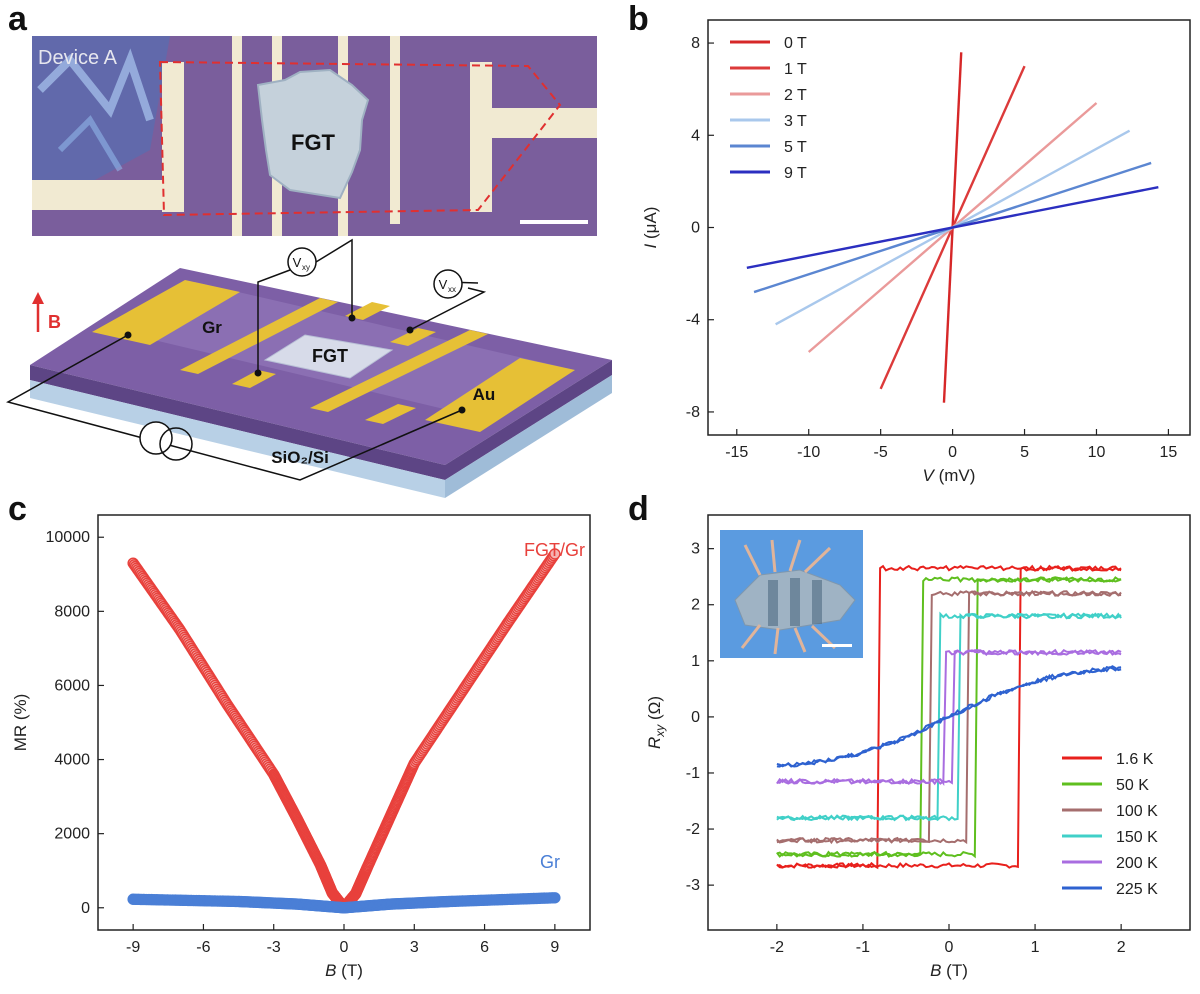 The image size is (1200, 994). What do you see at coordinates (656, 722) in the screenshot?
I see `y-axis-label: Rxy (Ω)` at bounding box center [656, 722].